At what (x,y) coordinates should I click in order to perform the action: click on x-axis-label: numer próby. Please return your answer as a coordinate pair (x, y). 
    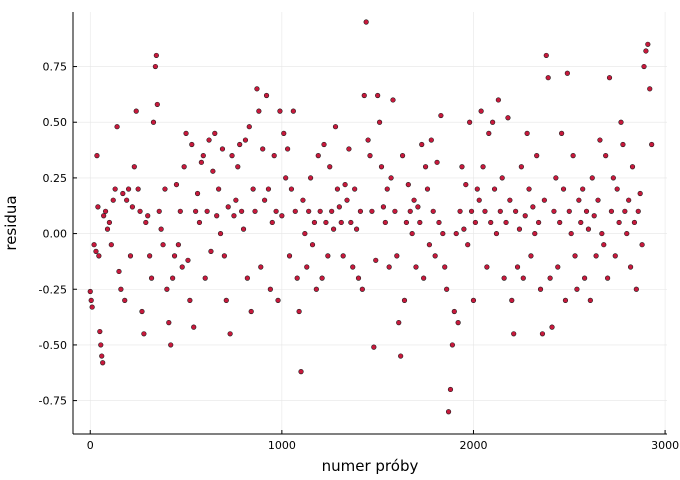
    Looking at the image, I should click on (370, 466).